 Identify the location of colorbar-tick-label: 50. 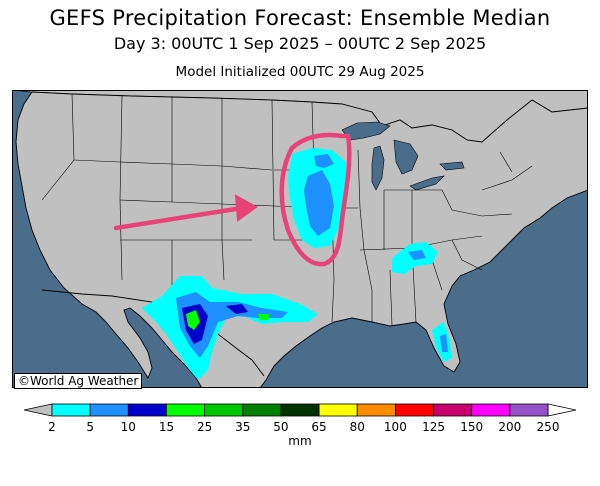
(280, 427).